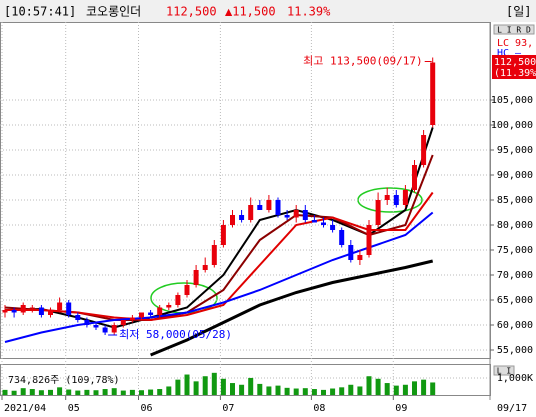  What do you see at coordinates (519, 12) in the screenshot?
I see `period: [일]` at bounding box center [519, 12].